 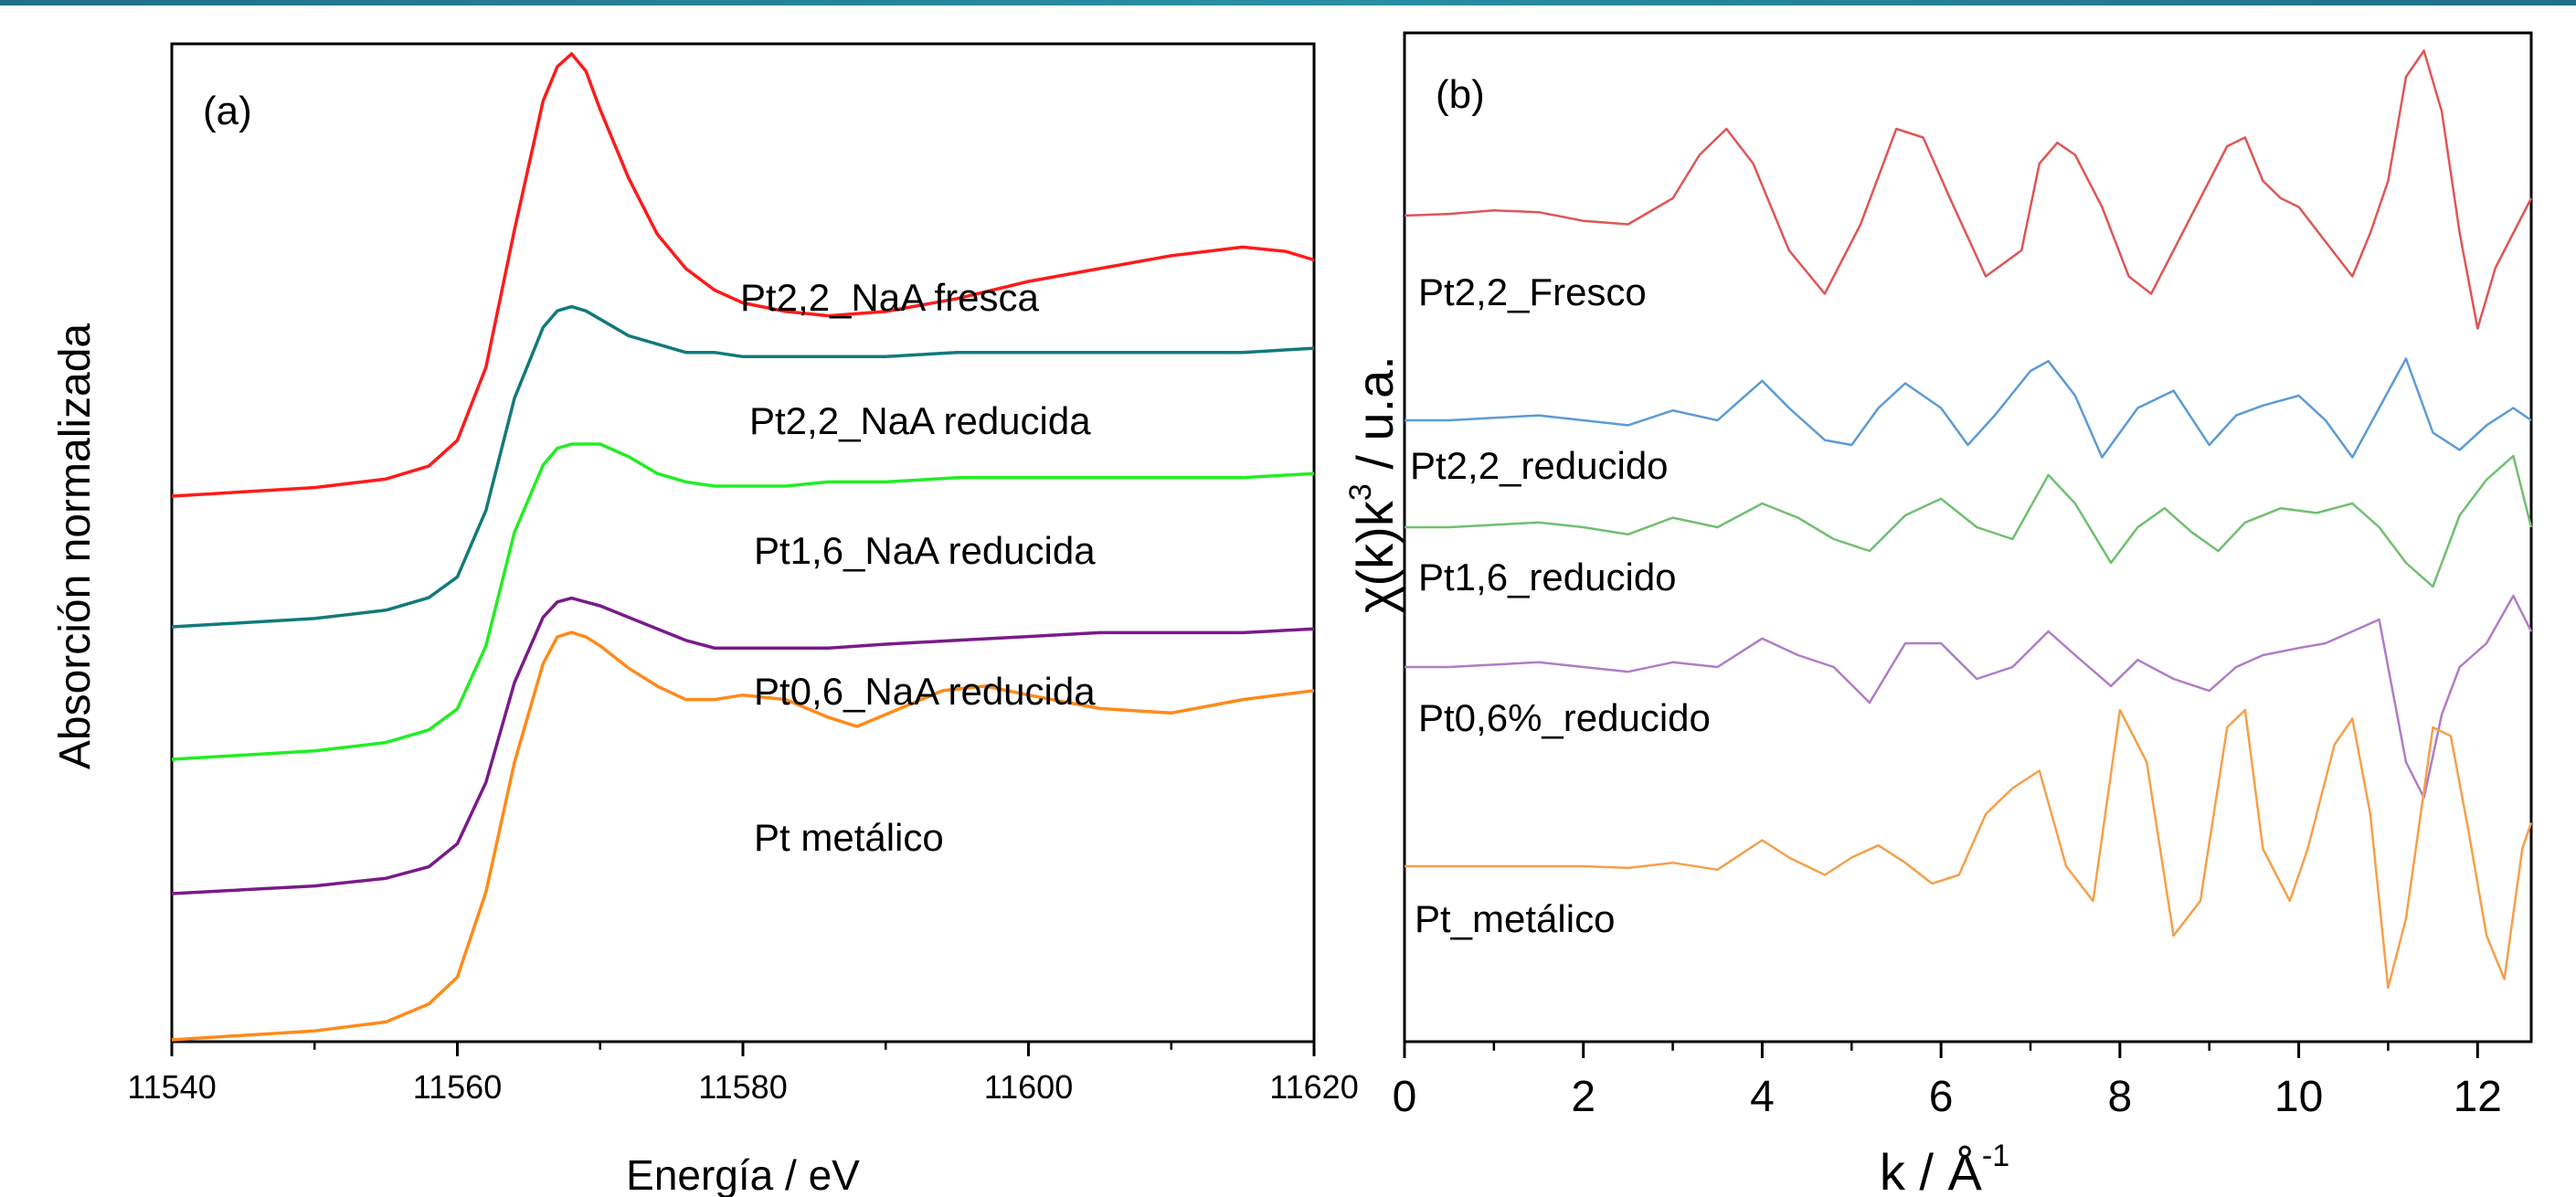 What do you see at coordinates (1762, 1097) in the screenshot?
I see `x-tick-label: 4` at bounding box center [1762, 1097].